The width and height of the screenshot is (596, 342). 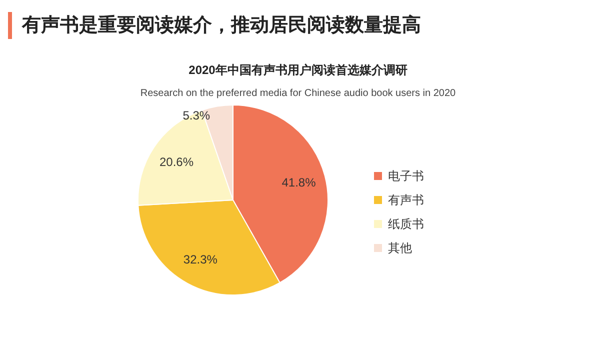 I want to click on data-label: 5.3%, so click(x=196, y=115).